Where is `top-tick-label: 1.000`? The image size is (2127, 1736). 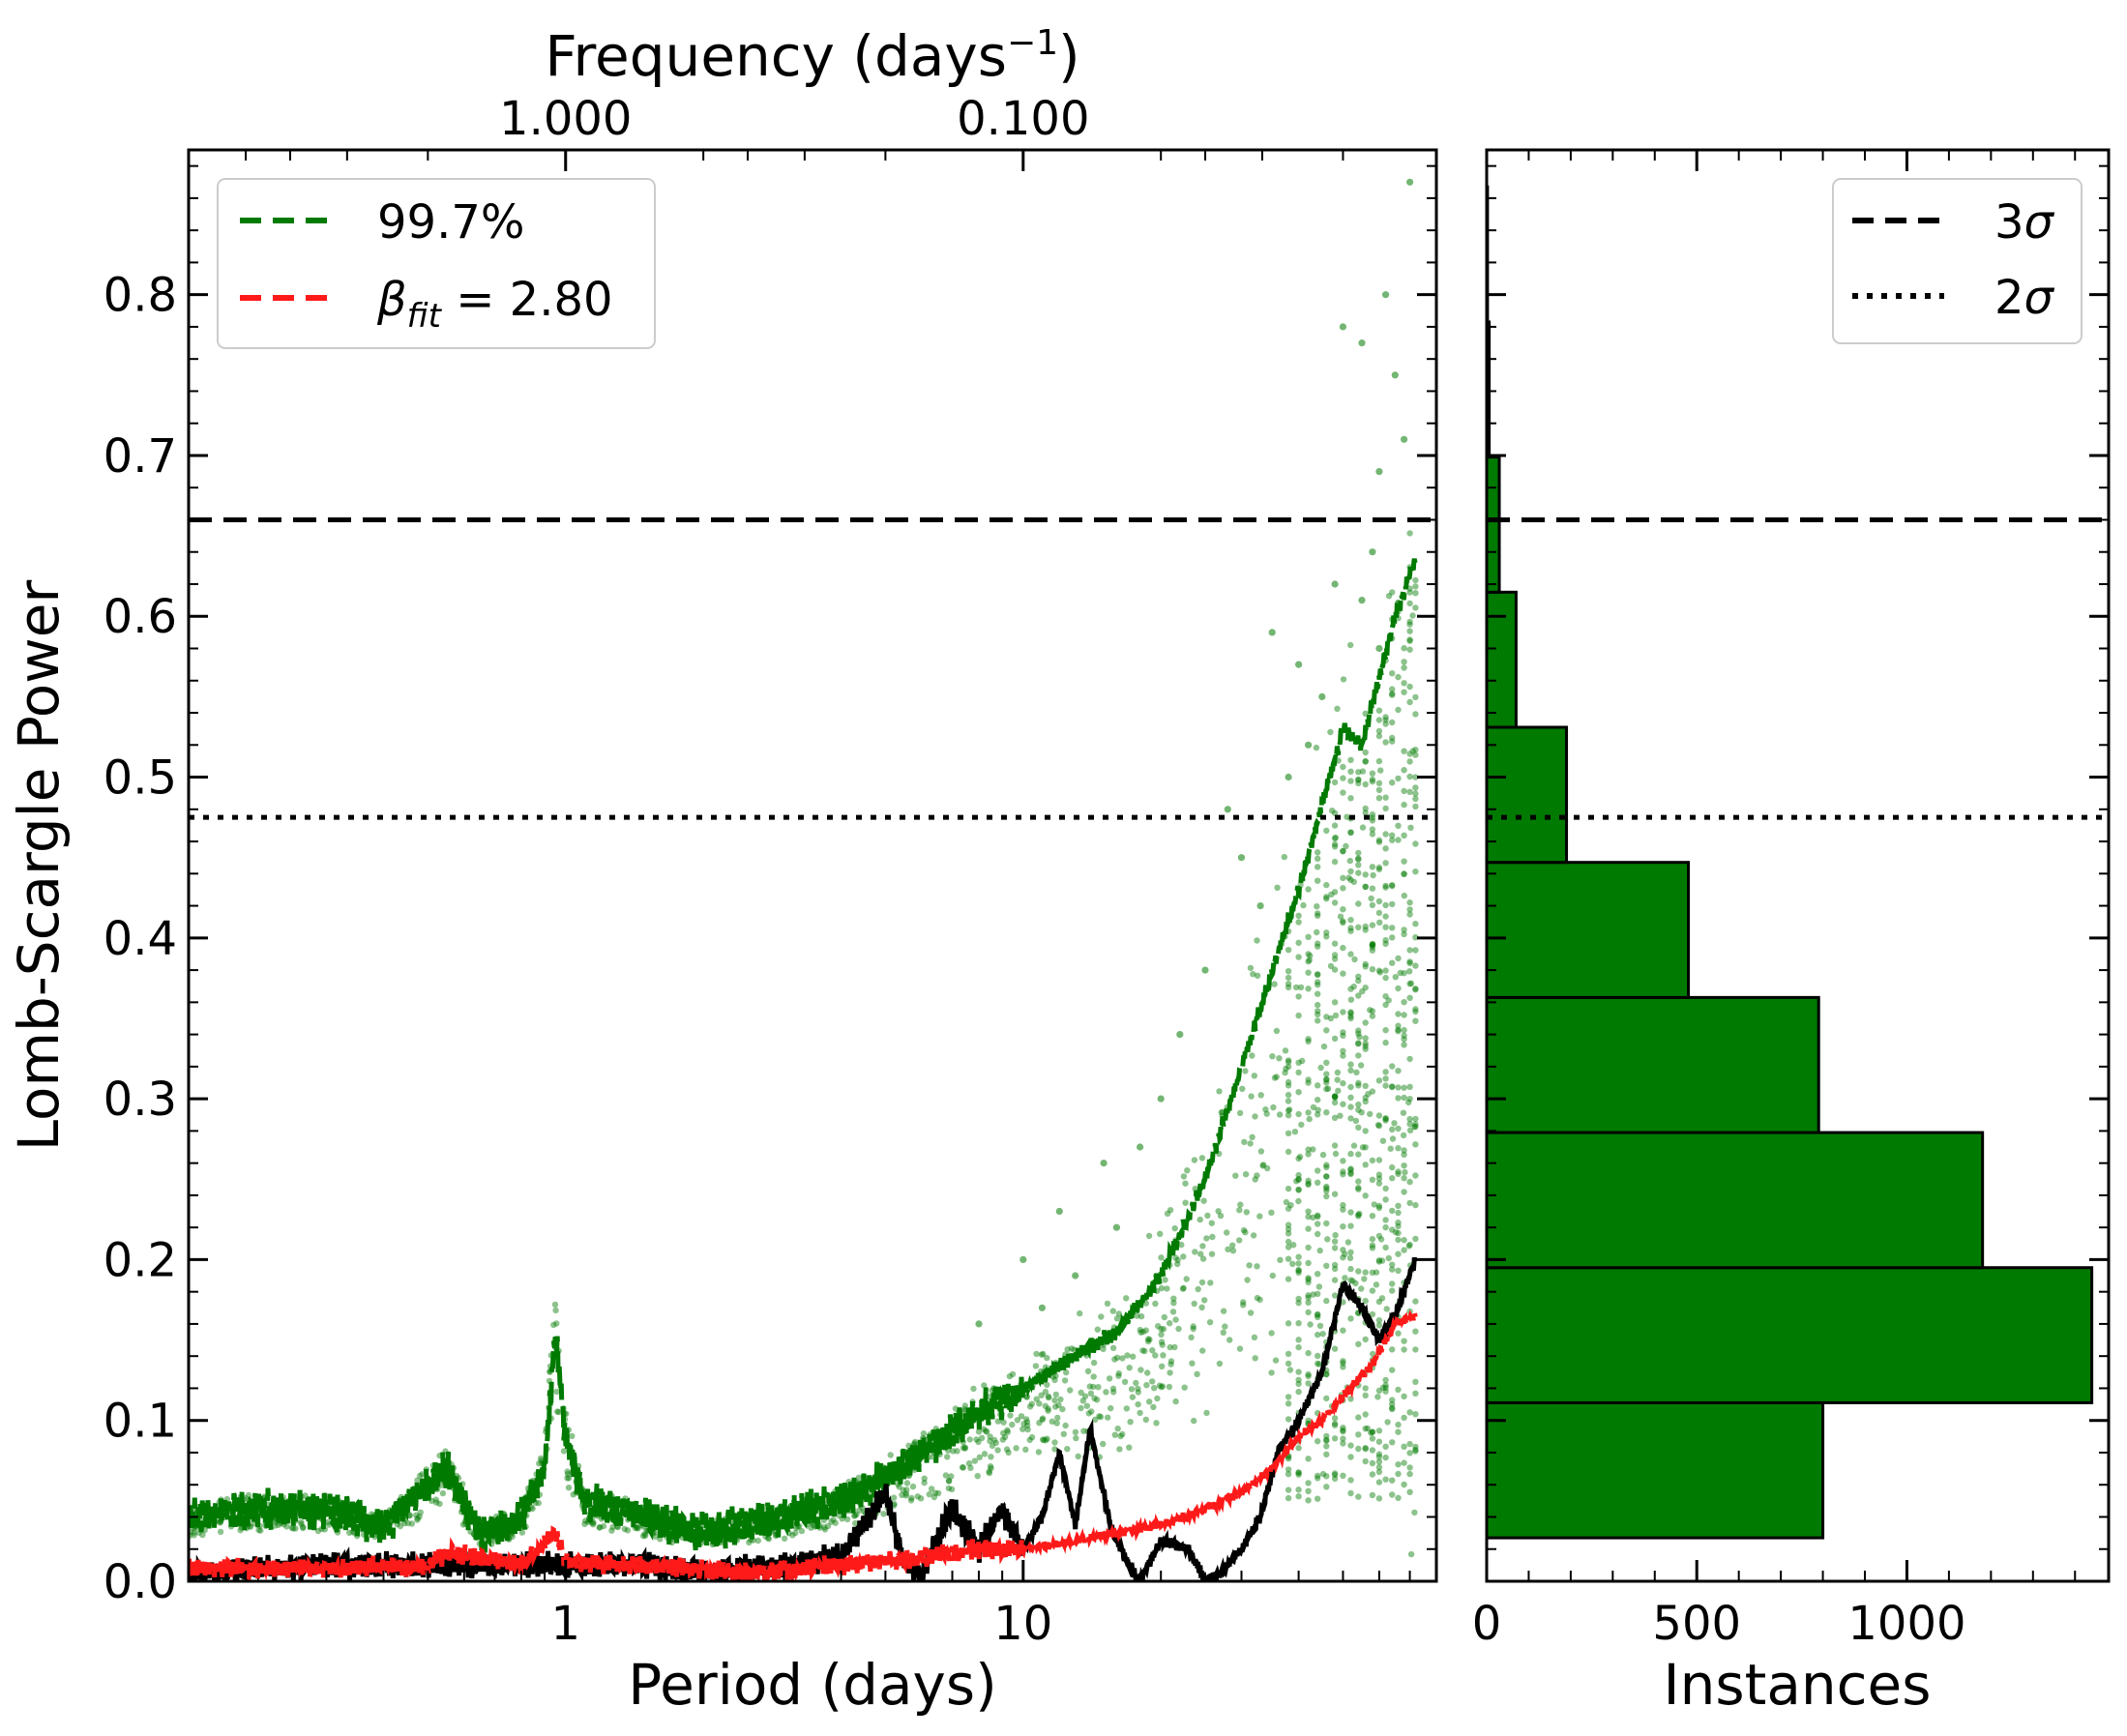
top-tick-label: 1.000 is located at coordinates (565, 119).